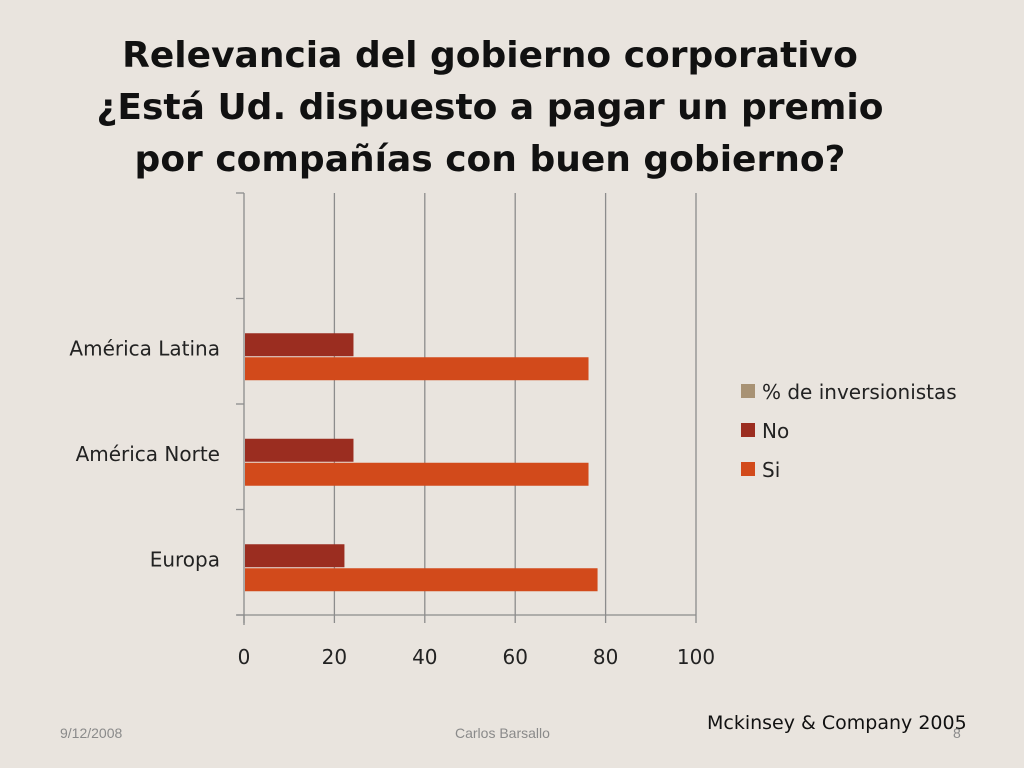 The image size is (1024, 768). What do you see at coordinates (837, 723) in the screenshot?
I see `source-note: Mckinsey & Company 2005` at bounding box center [837, 723].